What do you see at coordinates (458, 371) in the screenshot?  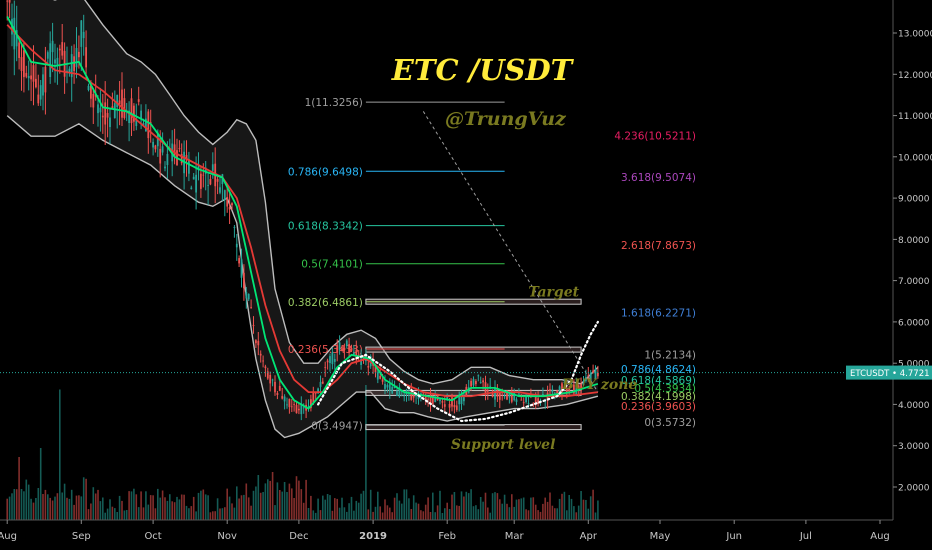 I see `projection-path` at bounding box center [458, 371].